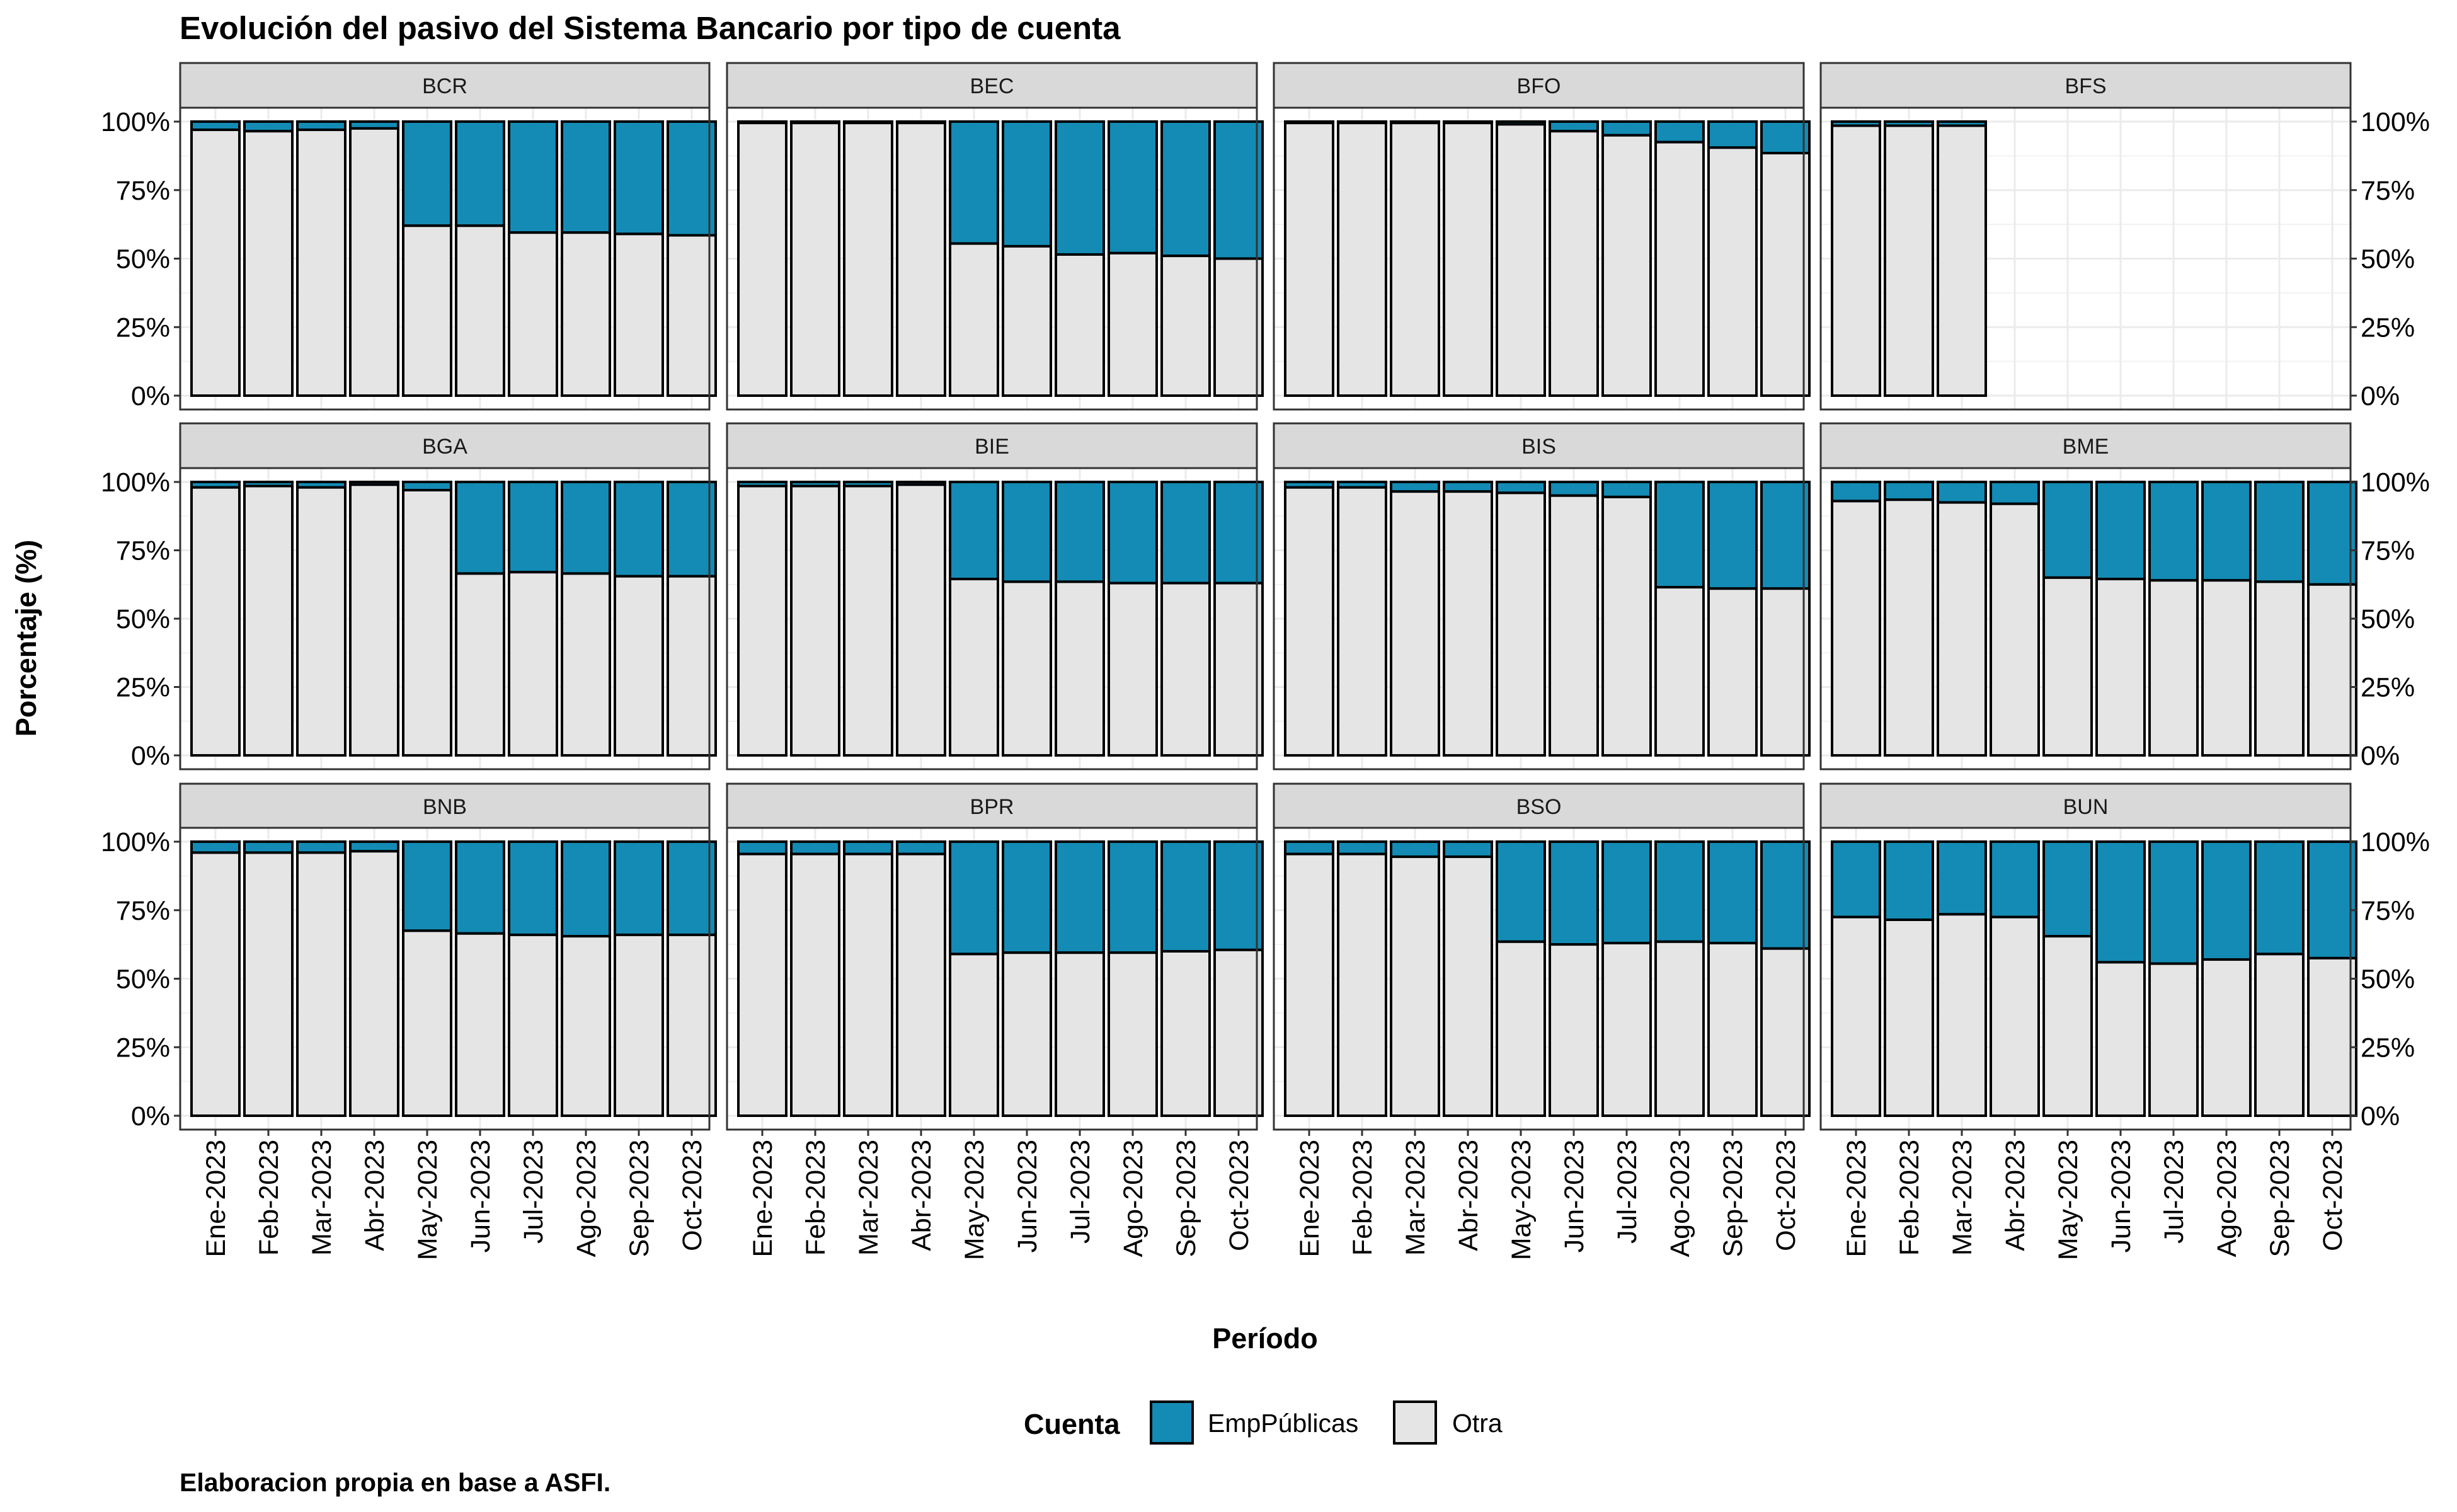  I want to click on y-tick-label: 0%, so click(150, 756).